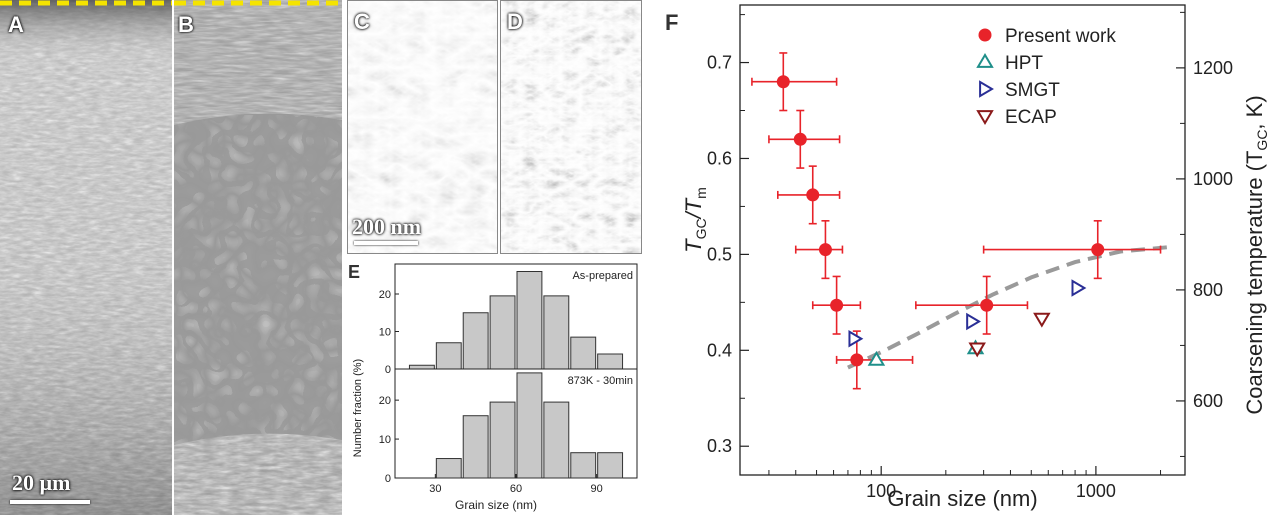  Describe the element at coordinates (1060, 36) in the screenshot. I see `f-legend-label: Present work` at that location.